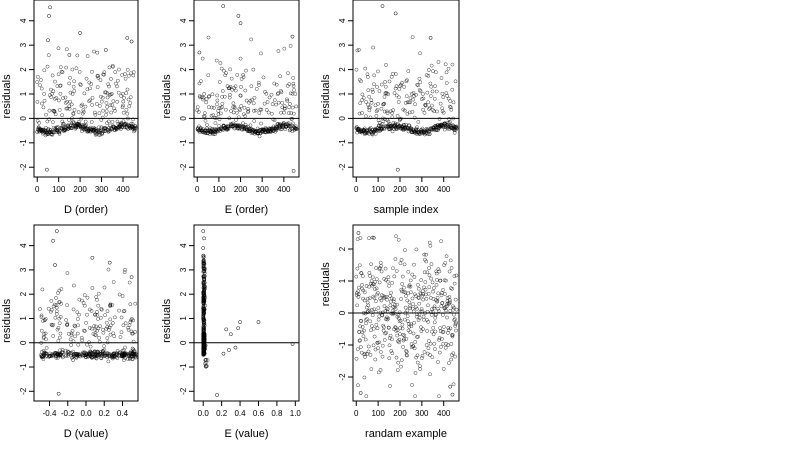  Describe the element at coordinates (222, 413) in the screenshot. I see `x-tick-label: 0.2` at that location.